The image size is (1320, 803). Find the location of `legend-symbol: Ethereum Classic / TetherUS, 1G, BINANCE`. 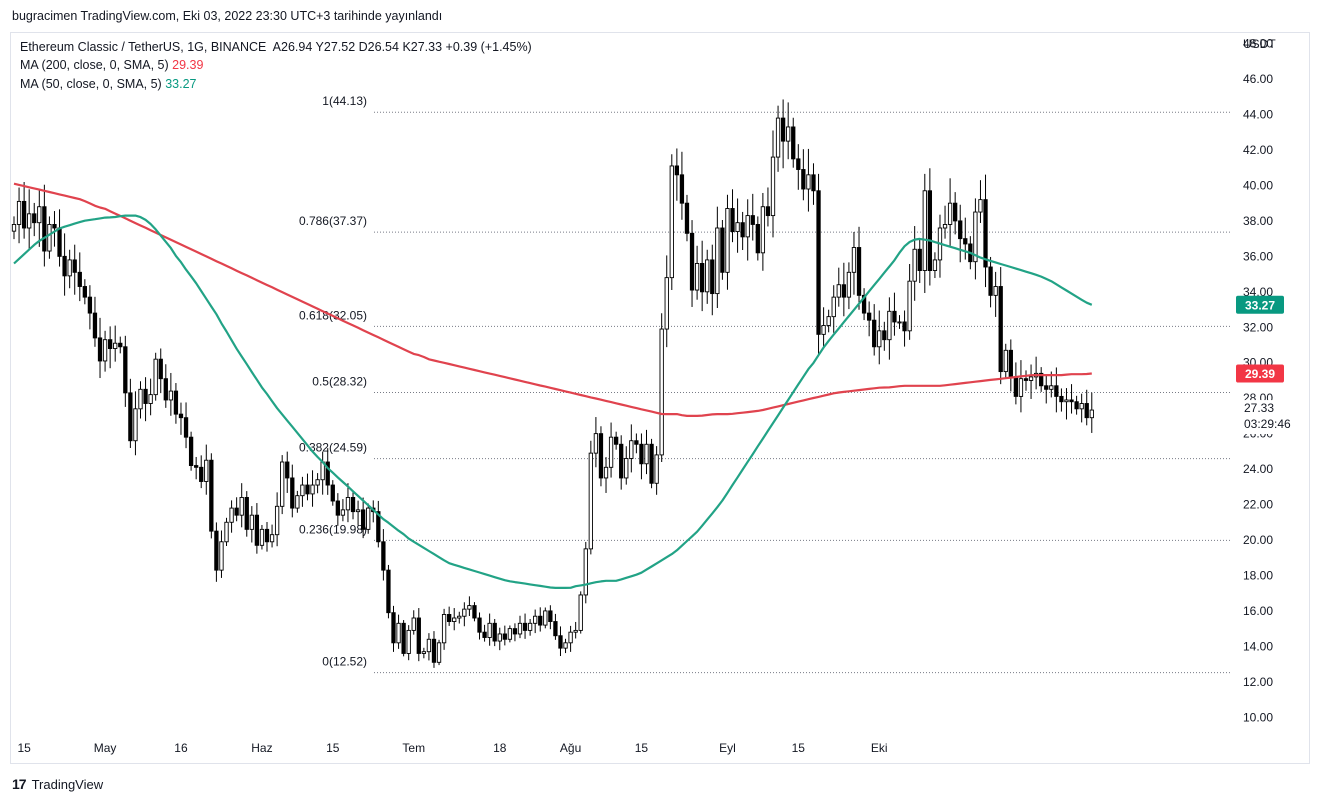

legend-symbol: Ethereum Classic / TetherUS, 1G, BINANCE is located at coordinates (143, 47).